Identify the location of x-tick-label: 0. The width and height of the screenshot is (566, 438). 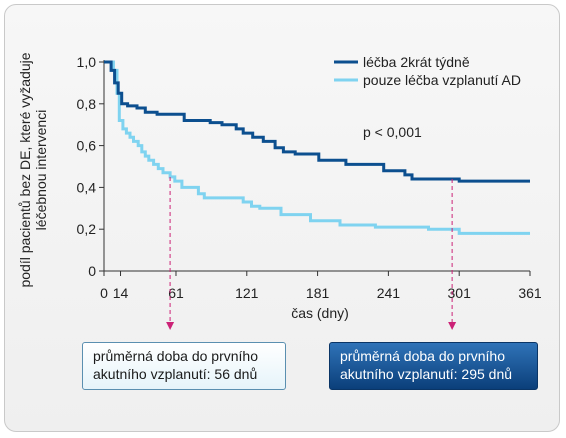
(104, 293).